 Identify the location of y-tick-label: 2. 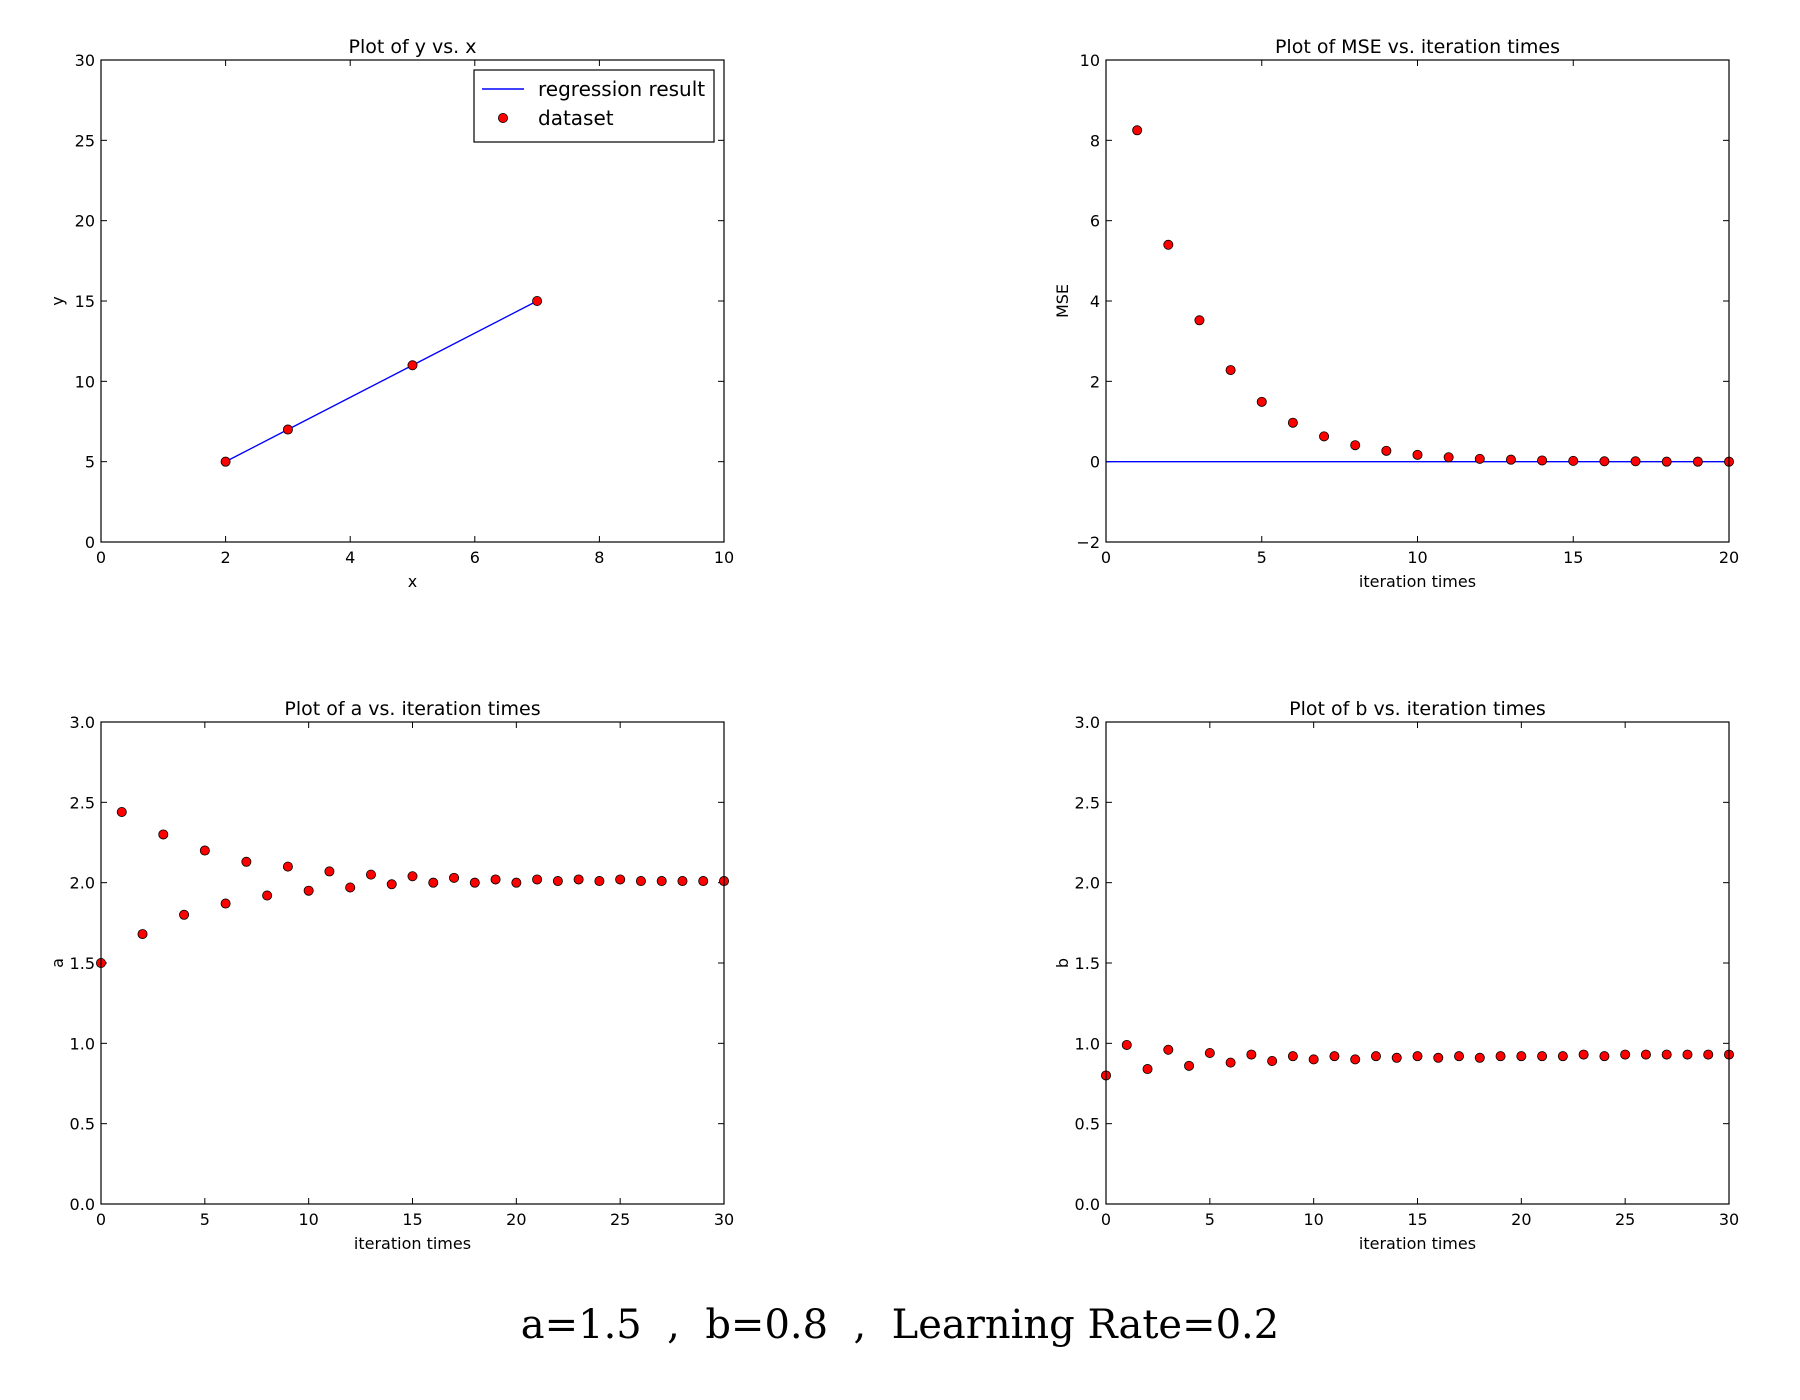
(1095, 381).